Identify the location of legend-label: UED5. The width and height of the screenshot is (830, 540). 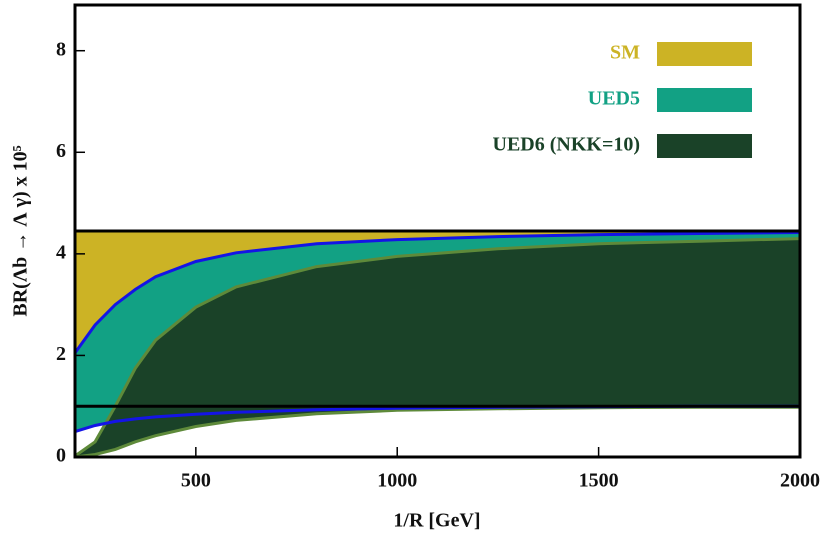
(614, 99).